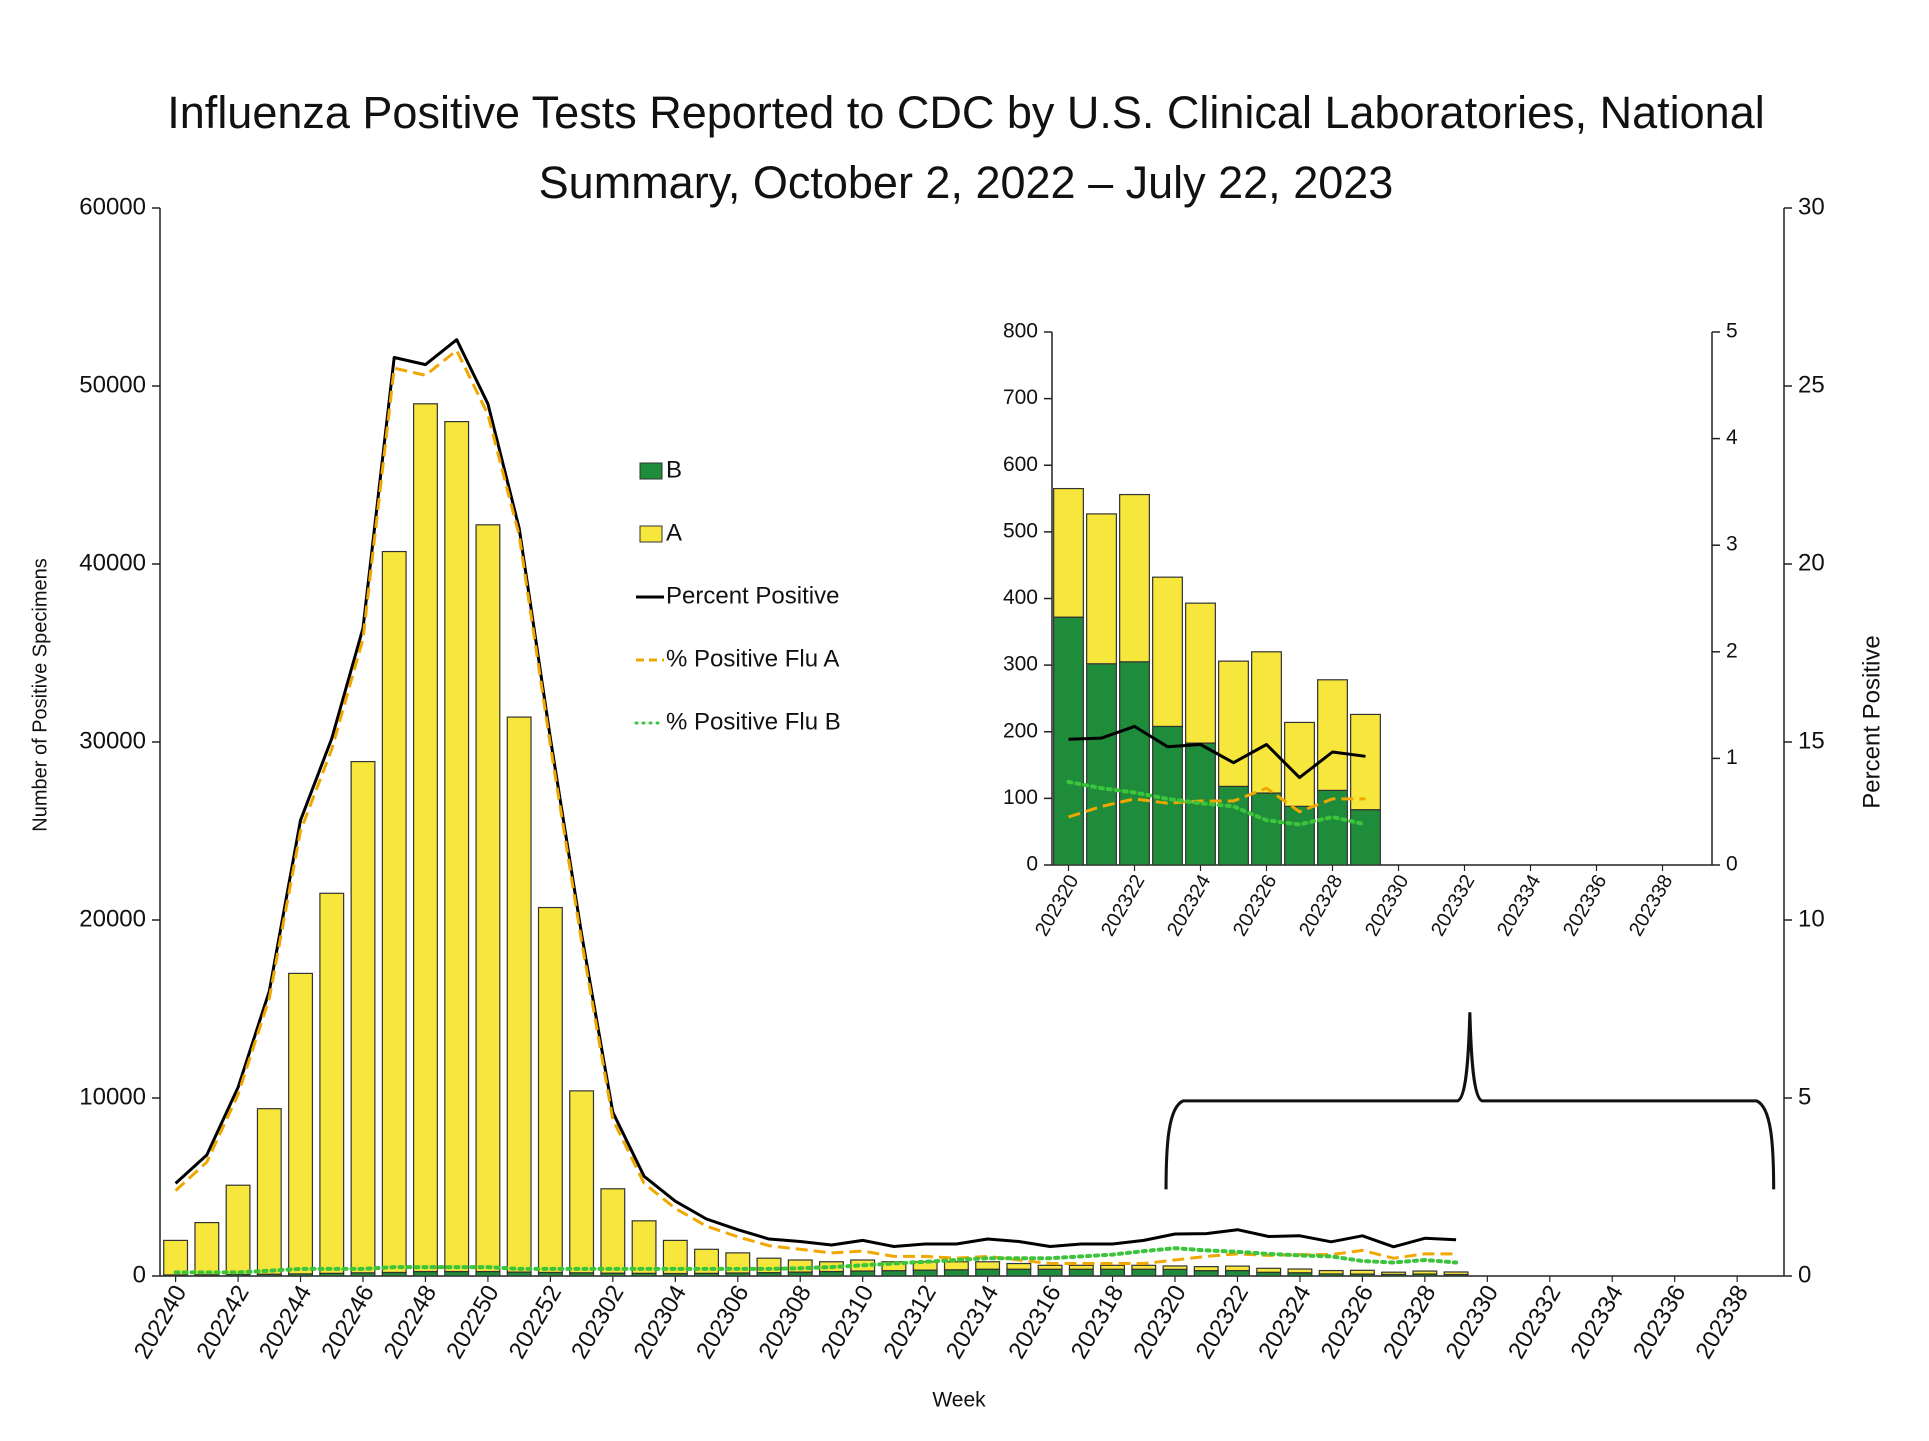 This screenshot has height=1441, width=1929. What do you see at coordinates (909, 1322) in the screenshot?
I see `x-tick-label: 202312` at bounding box center [909, 1322].